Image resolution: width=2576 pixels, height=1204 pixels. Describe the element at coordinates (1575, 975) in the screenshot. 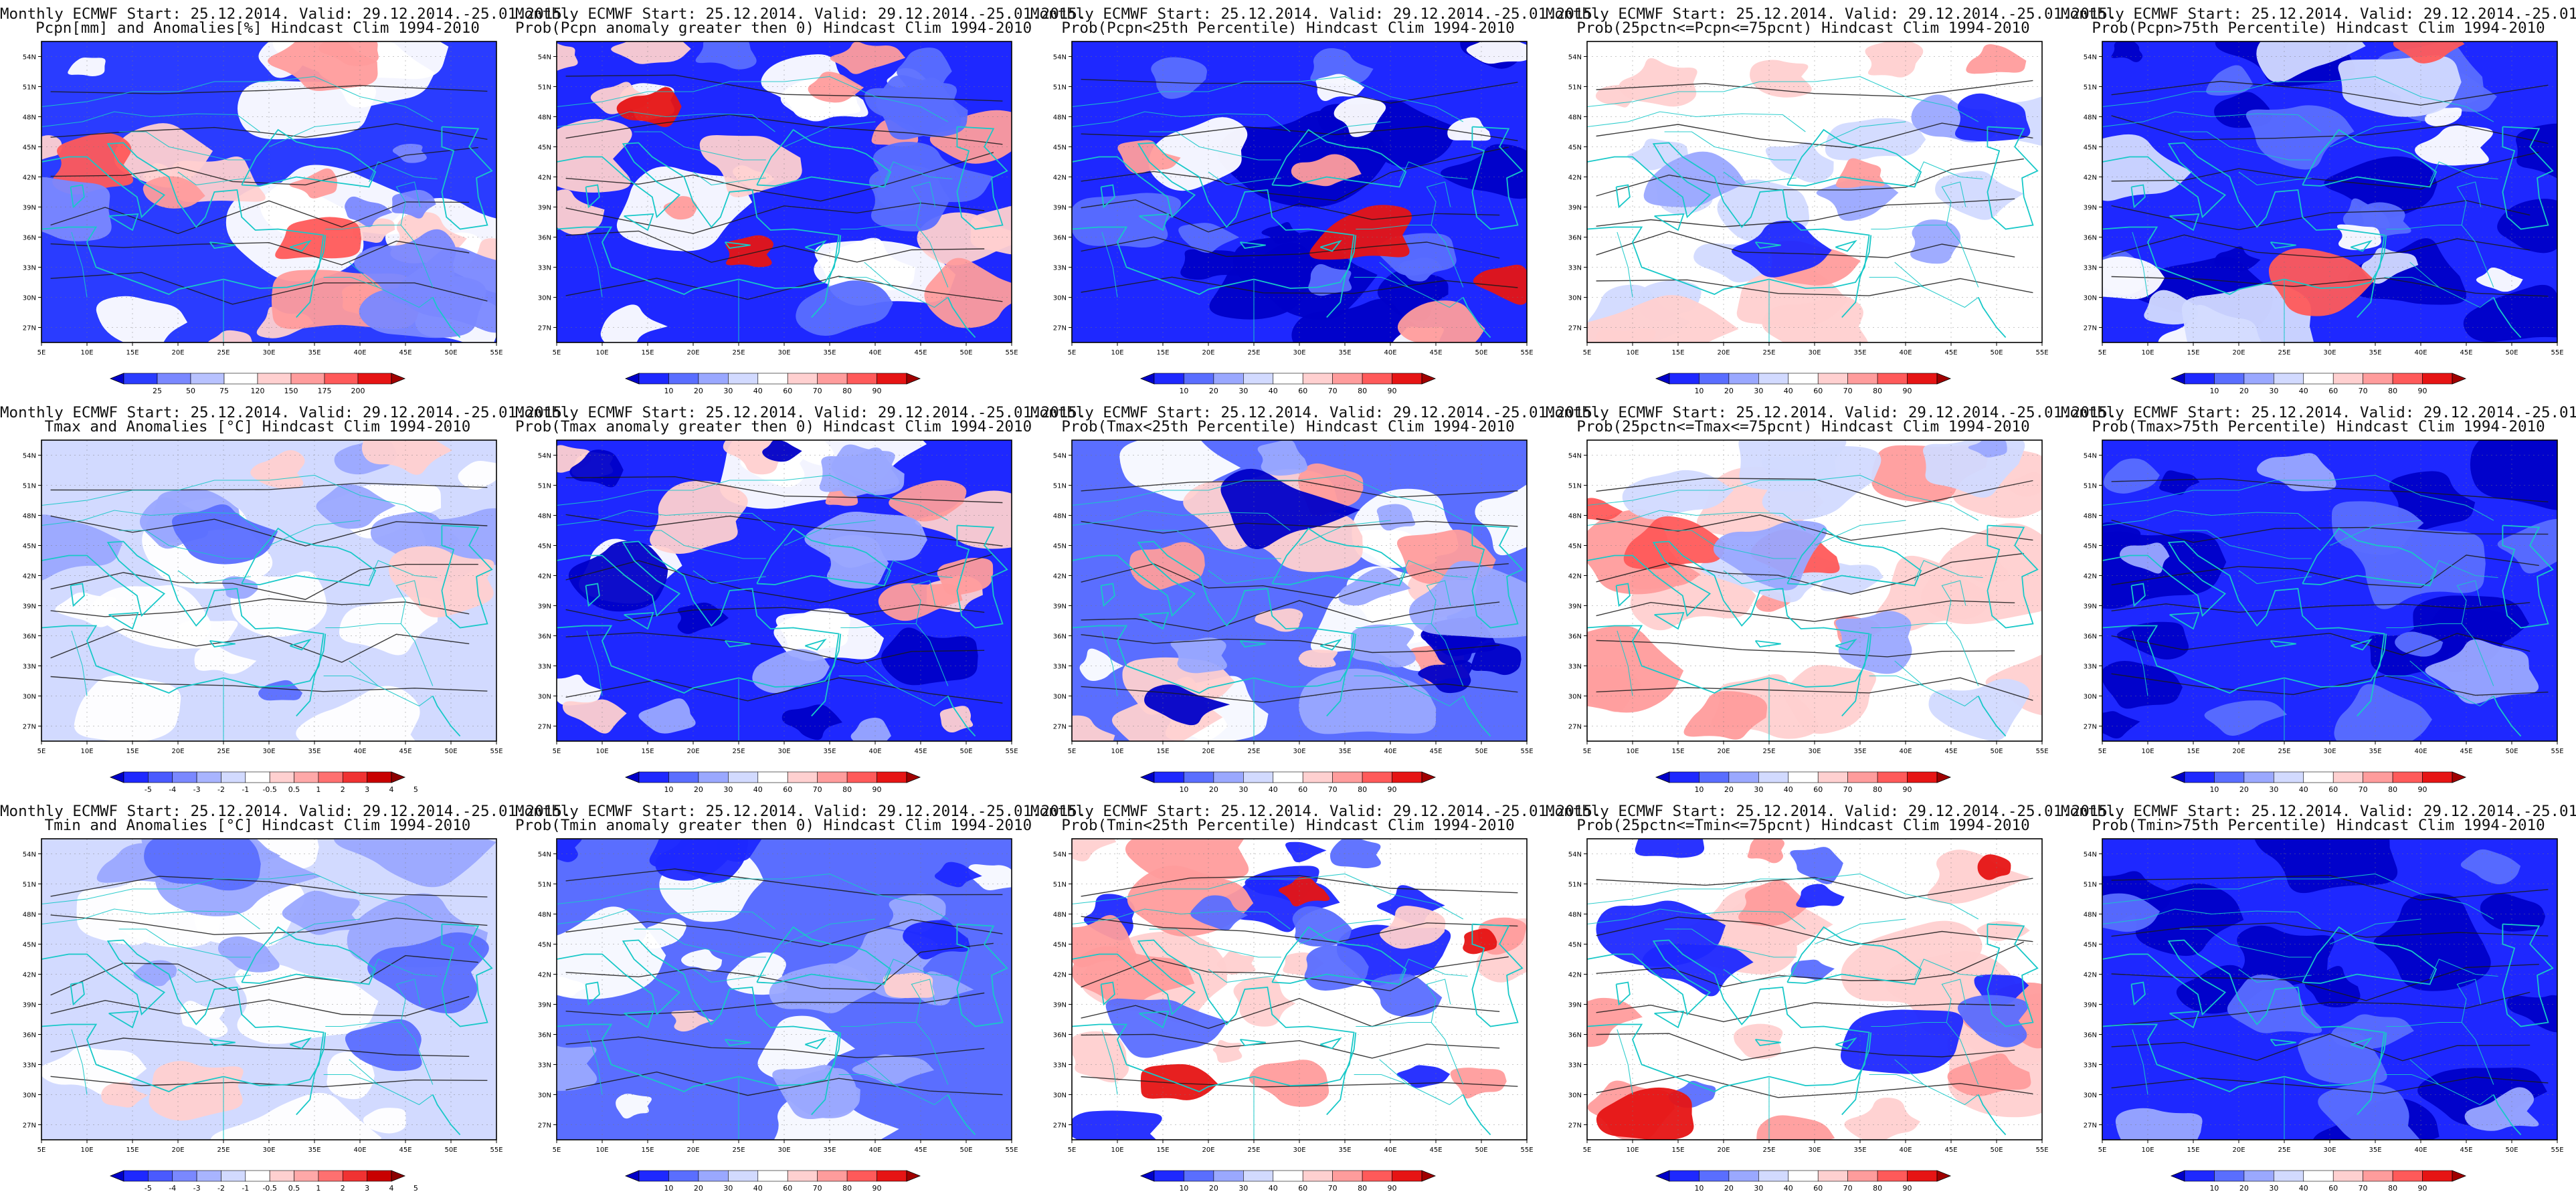

I see `y-tick-label: 42N` at that location.